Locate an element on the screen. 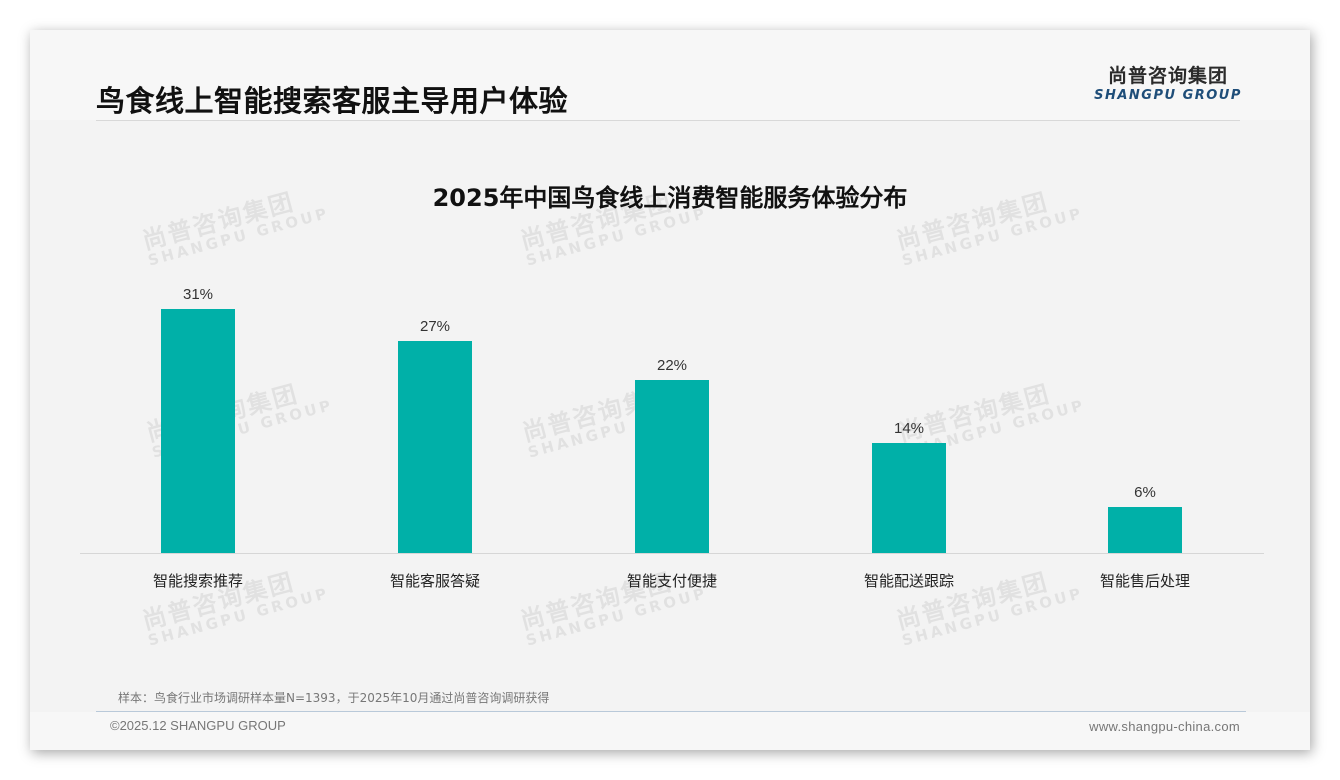 This screenshot has height=780, width=1340. page-title: 鸟食线上智能搜索客服主导用户体验 is located at coordinates (332, 101).